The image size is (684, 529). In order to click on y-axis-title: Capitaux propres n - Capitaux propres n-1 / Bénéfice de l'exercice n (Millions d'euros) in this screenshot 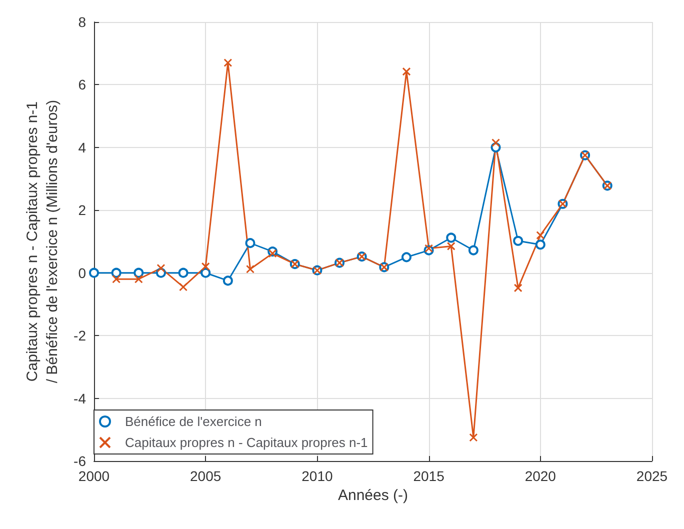, I will do `click(43, 242)`.